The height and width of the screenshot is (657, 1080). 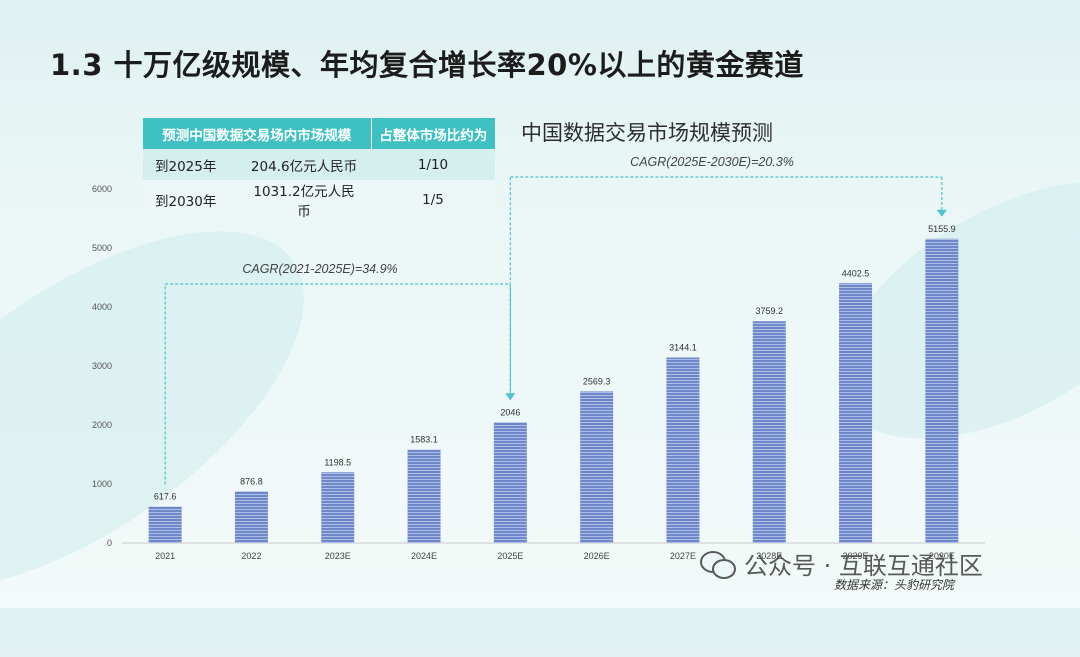 I want to click on x-tick-label: 2021, so click(x=165, y=556).